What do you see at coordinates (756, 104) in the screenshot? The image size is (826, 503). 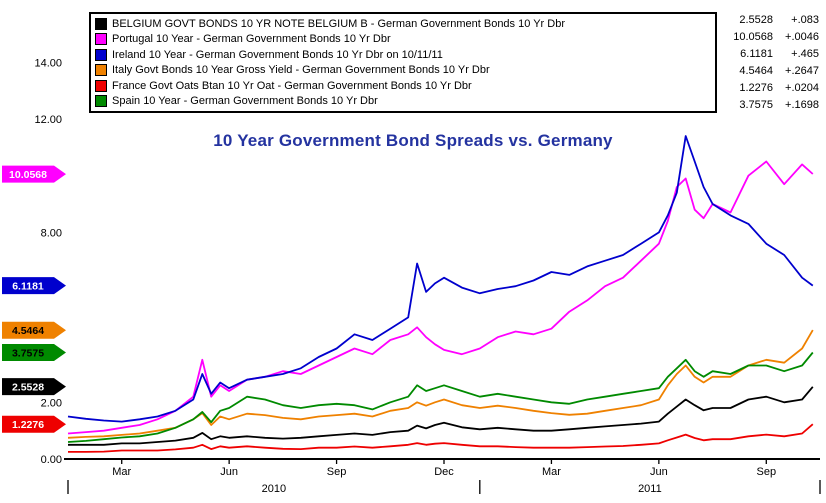 I see `last-price: 3.7575` at bounding box center [756, 104].